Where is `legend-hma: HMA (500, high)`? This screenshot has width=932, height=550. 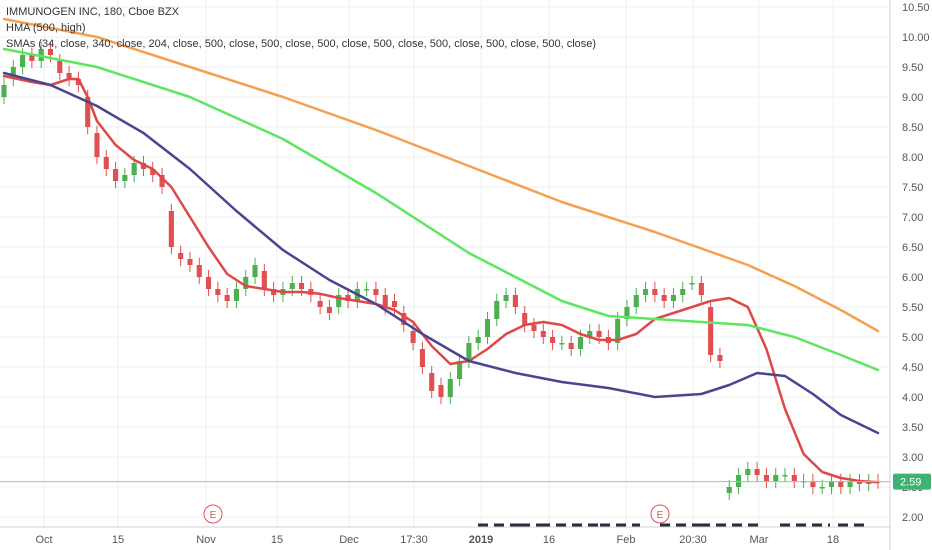 legend-hma: HMA (500, high) is located at coordinates (46, 28).